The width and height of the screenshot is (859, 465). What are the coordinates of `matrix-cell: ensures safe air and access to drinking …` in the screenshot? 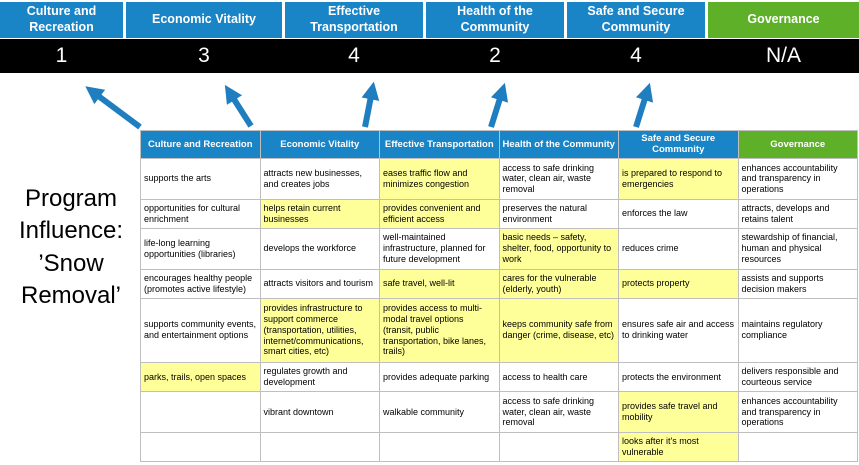 It's located at (678, 330).